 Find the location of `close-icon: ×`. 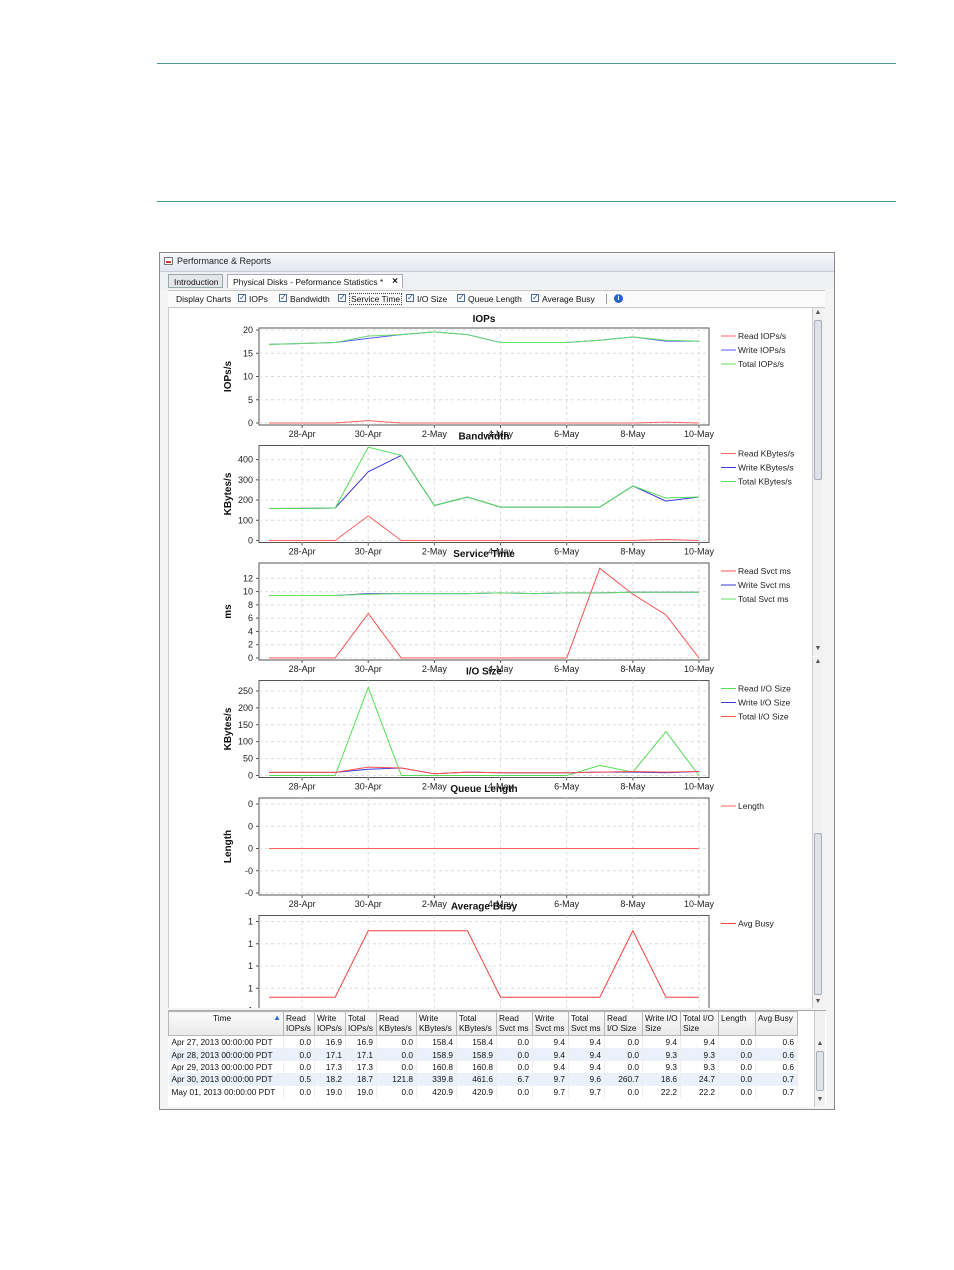

close-icon: × is located at coordinates (395, 281).